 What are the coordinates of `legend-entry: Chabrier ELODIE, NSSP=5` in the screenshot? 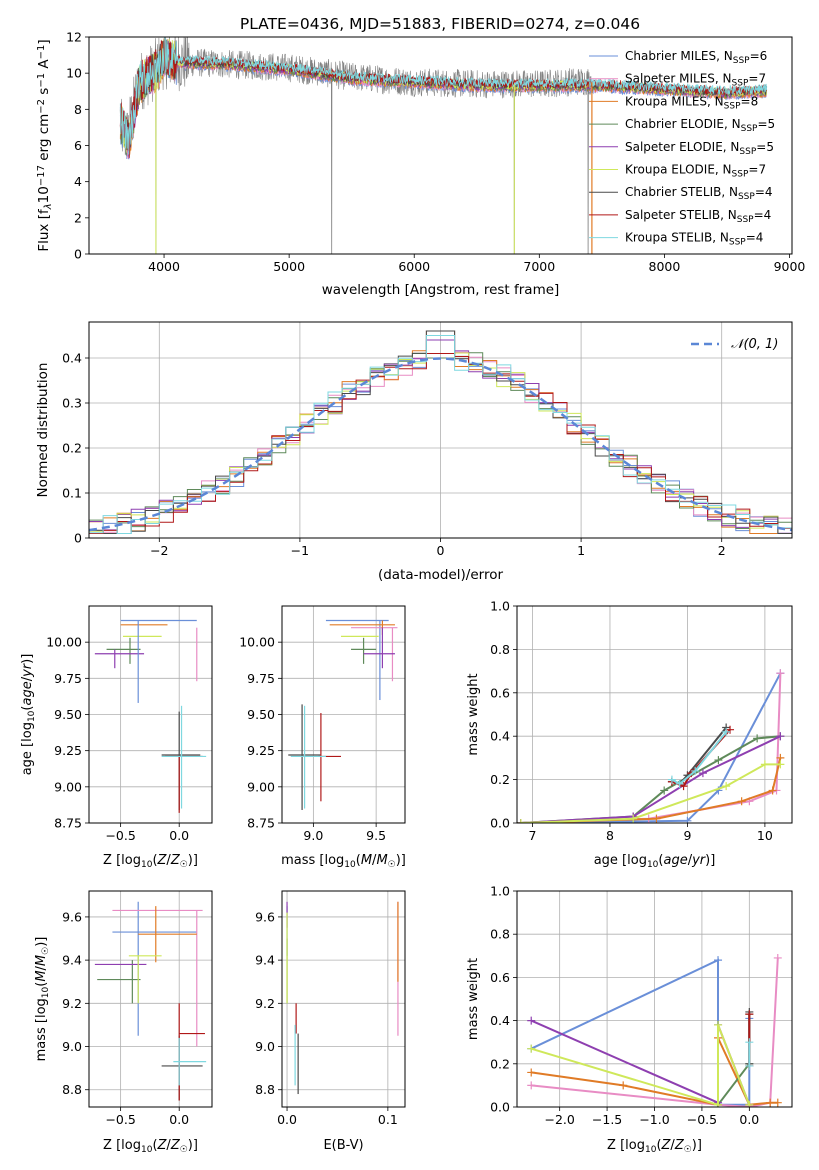 It's located at (700, 125).